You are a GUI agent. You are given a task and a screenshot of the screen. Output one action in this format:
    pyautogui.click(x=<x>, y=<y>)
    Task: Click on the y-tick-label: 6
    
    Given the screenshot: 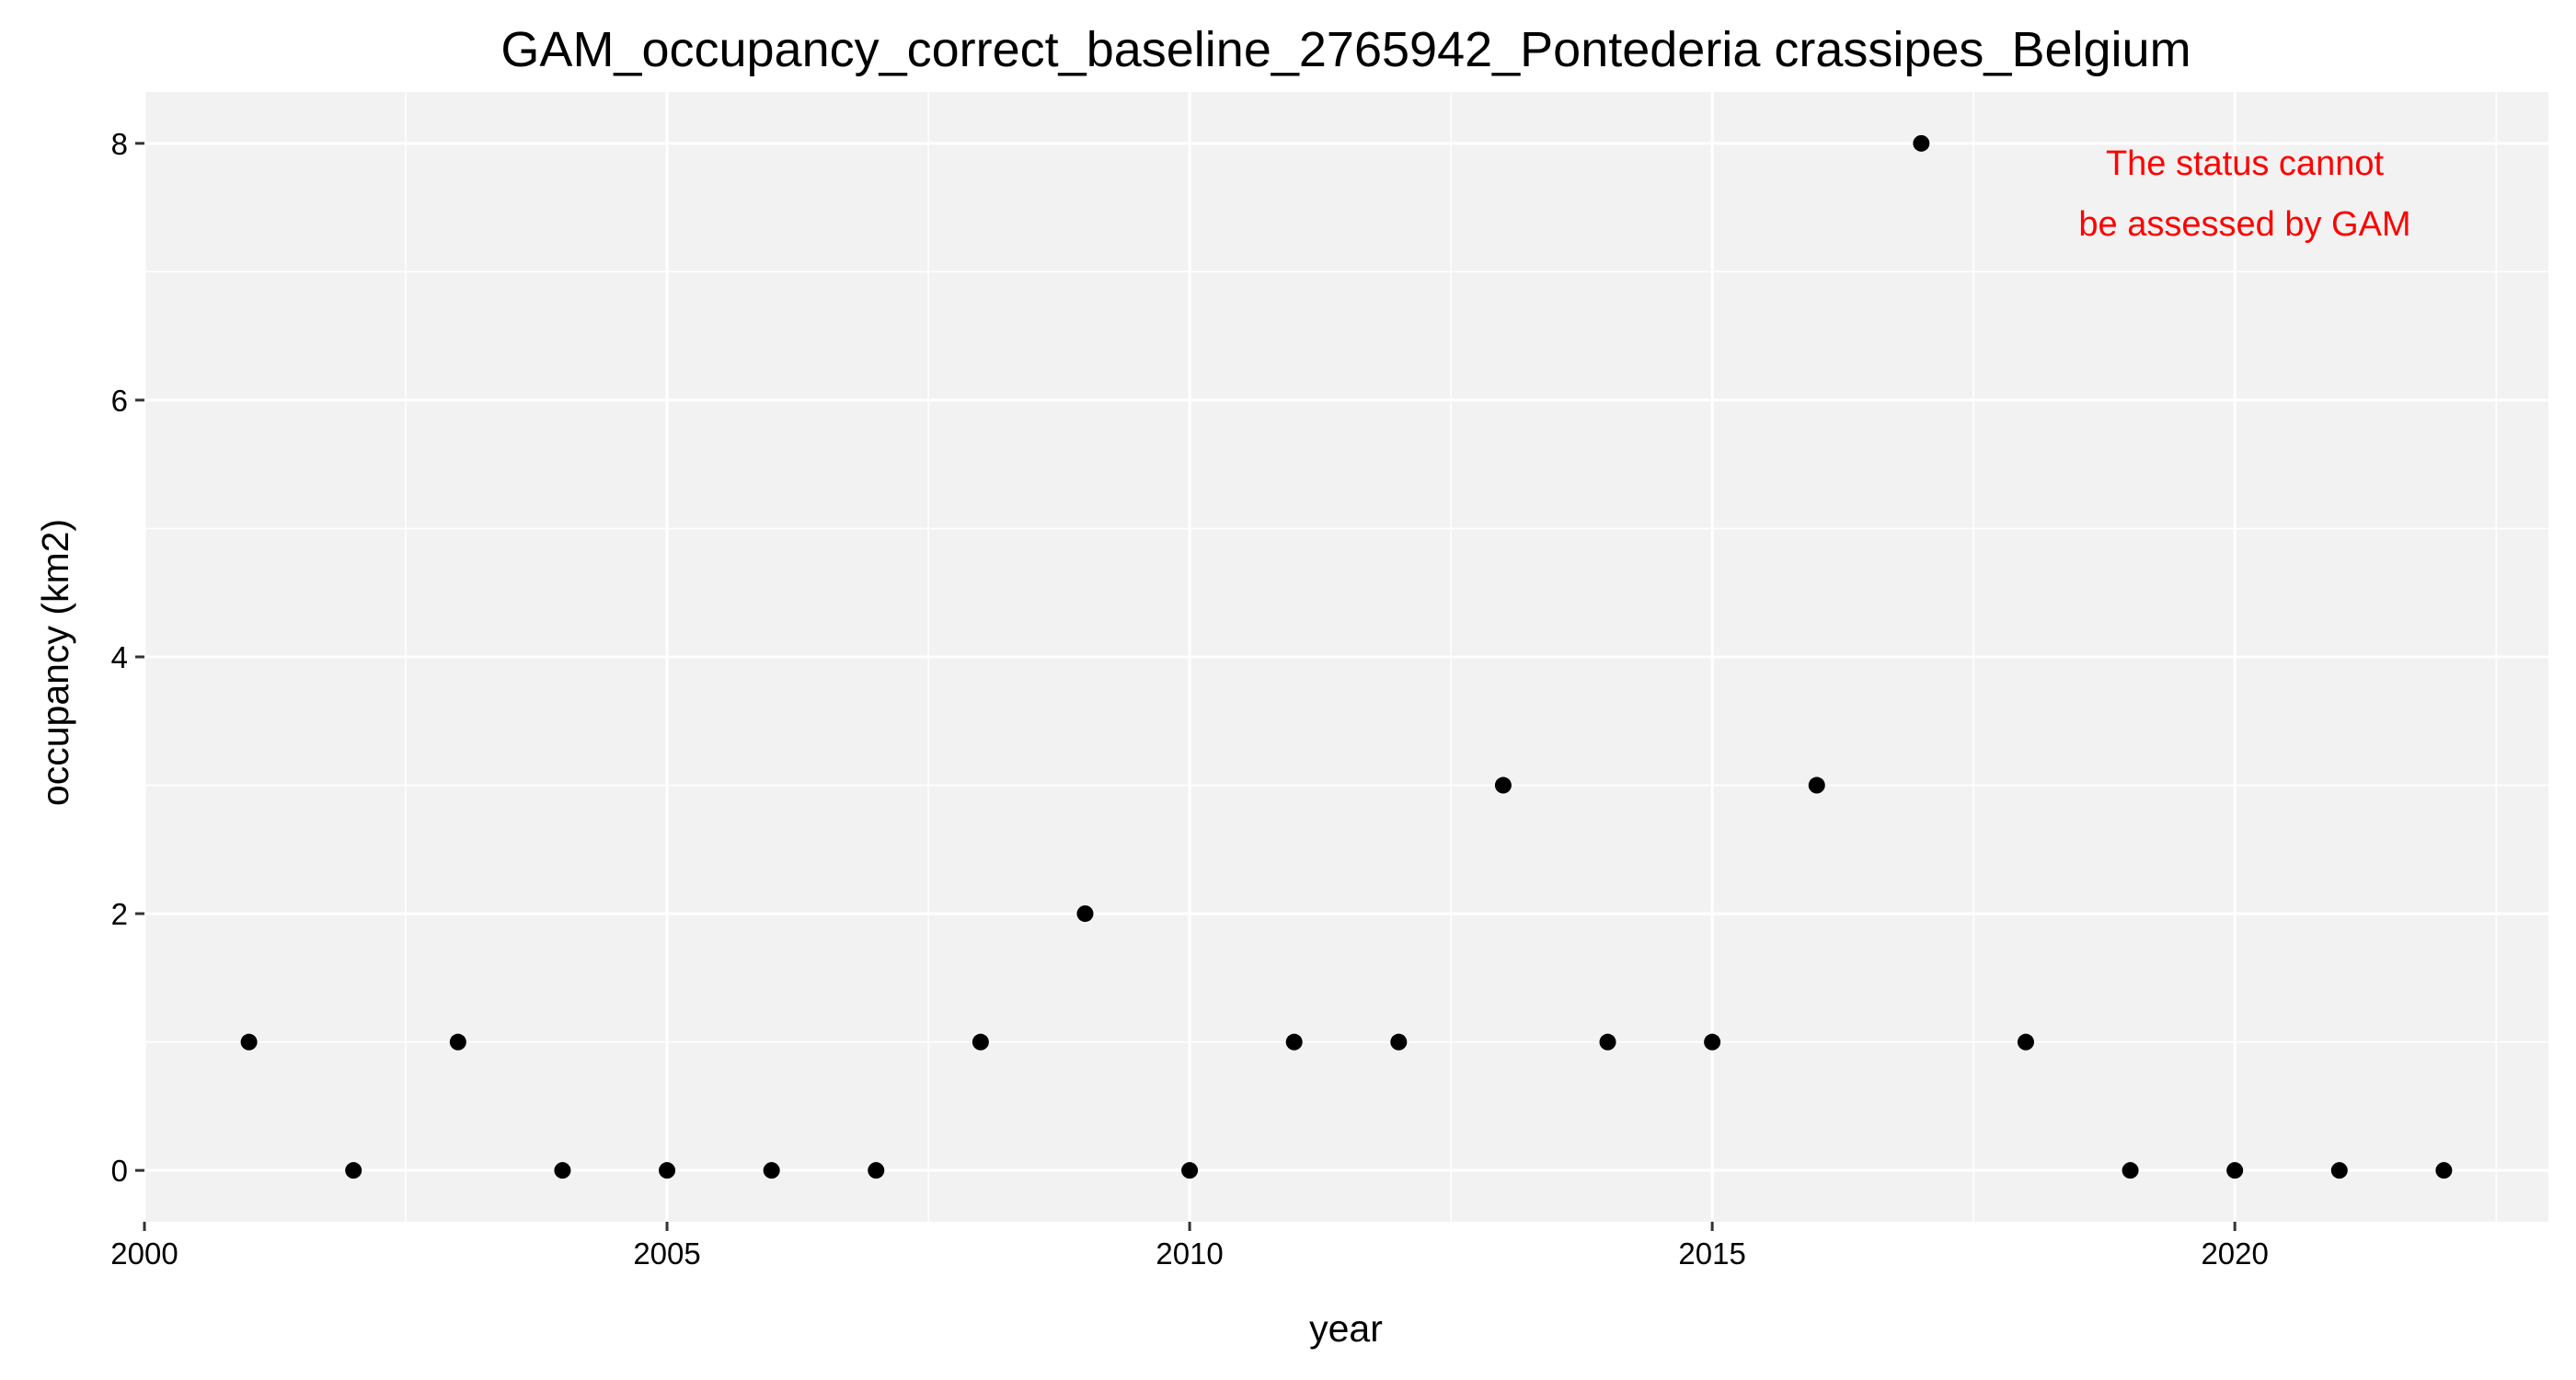 What is the action you would take?
    pyautogui.click(x=120, y=401)
    